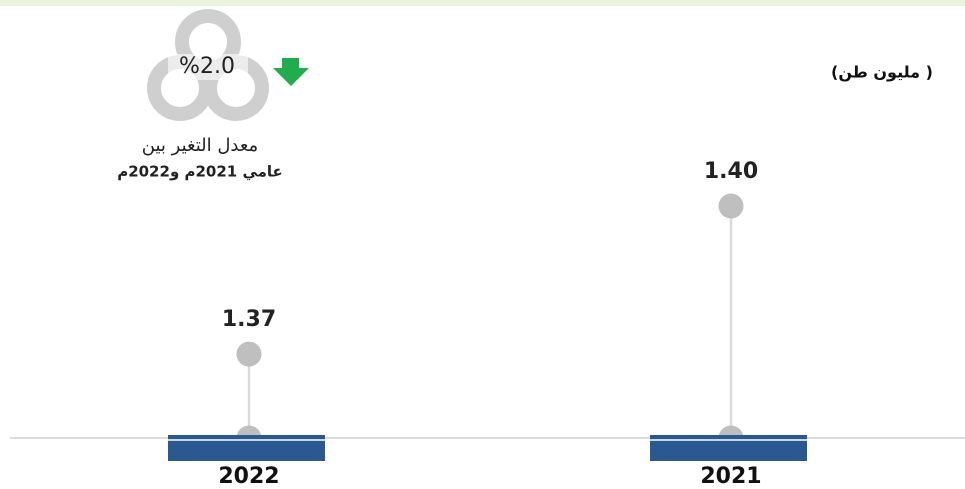 Image resolution: width=965 pixels, height=489 pixels. What do you see at coordinates (482, 3) in the screenshot?
I see `top-strip` at bounding box center [482, 3].